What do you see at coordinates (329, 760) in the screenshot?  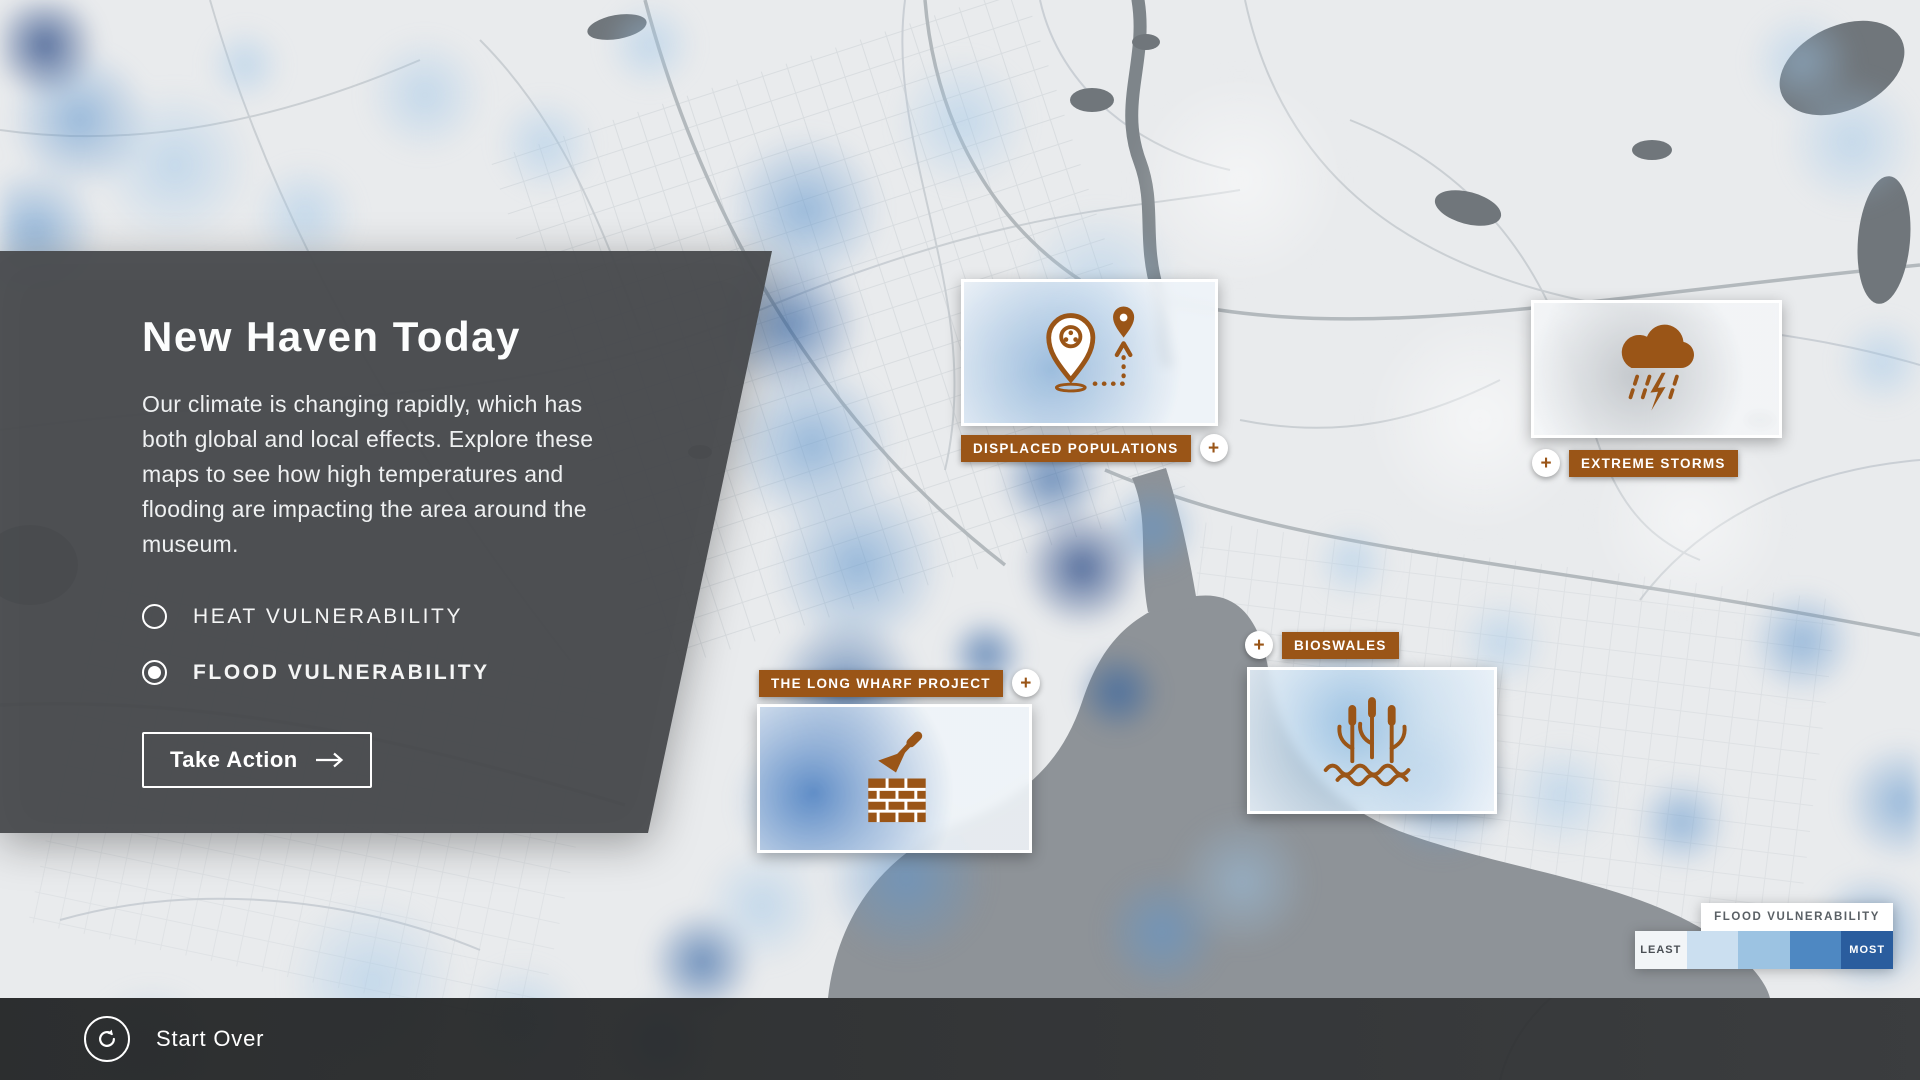 I see `arrow-right-icon` at bounding box center [329, 760].